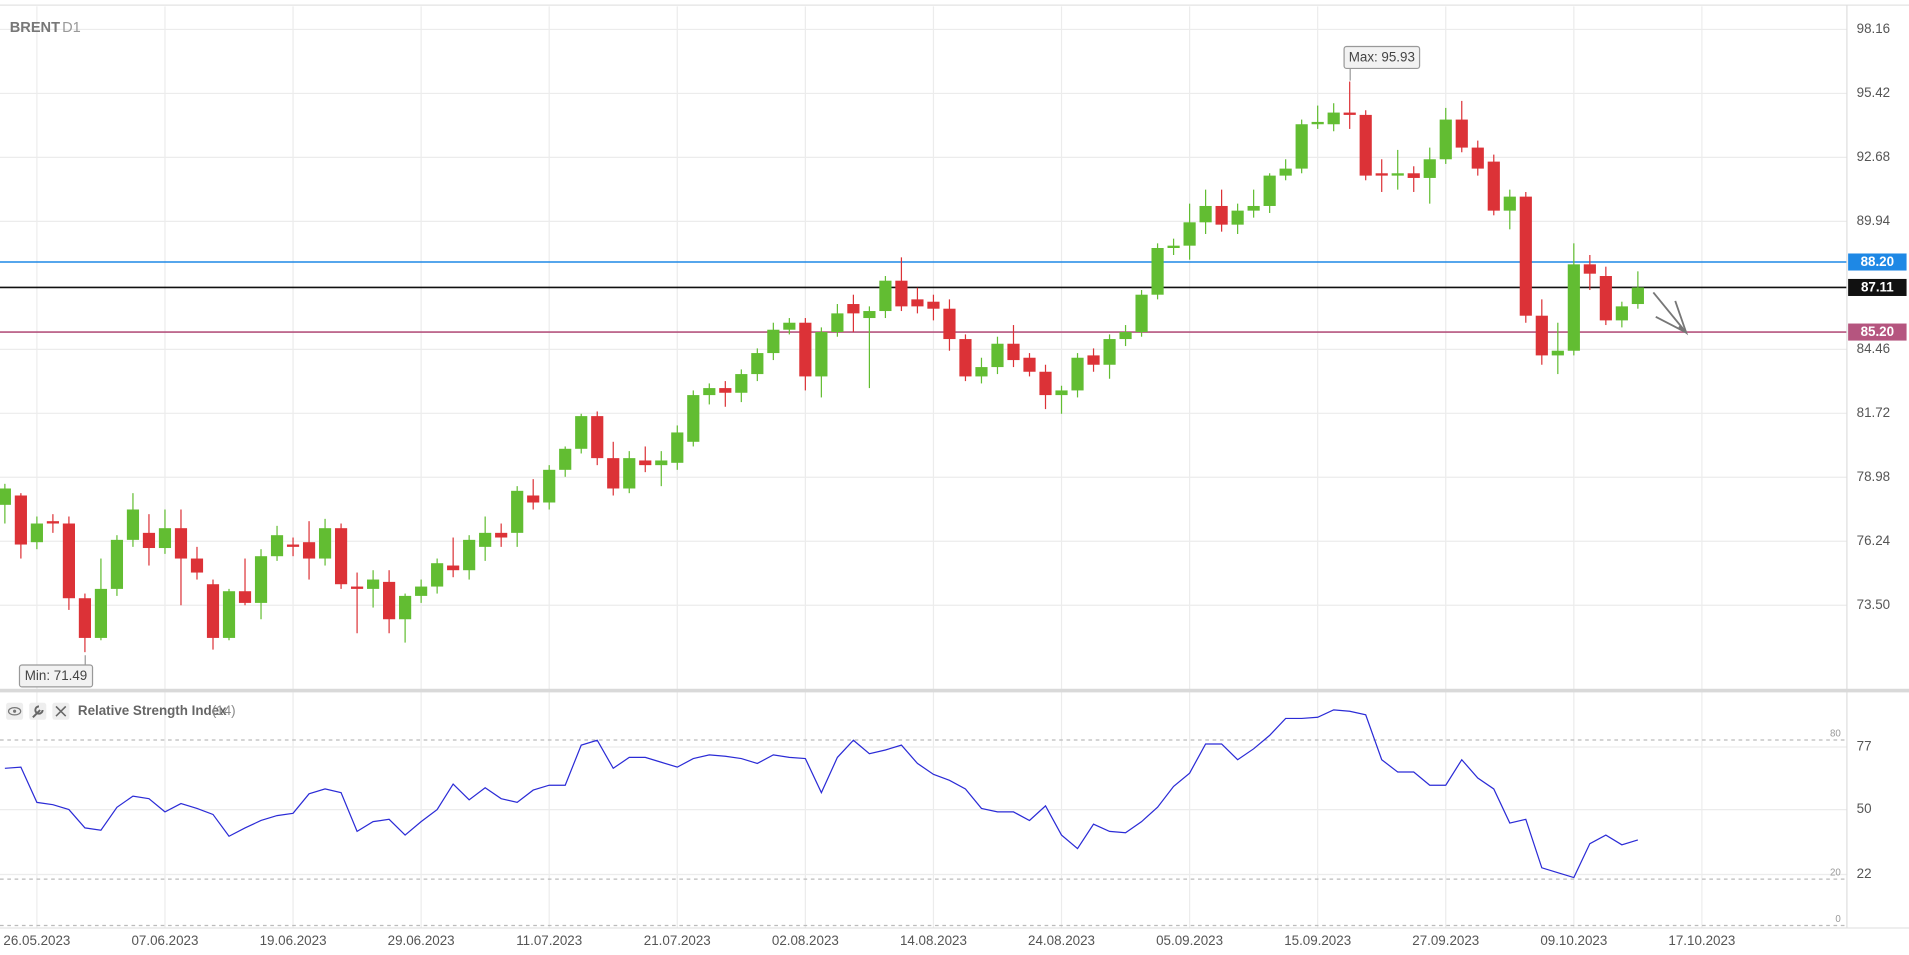 This screenshot has height=955, width=1909. What do you see at coordinates (224, 710) in the screenshot?
I see `rsi-period: (14)` at bounding box center [224, 710].